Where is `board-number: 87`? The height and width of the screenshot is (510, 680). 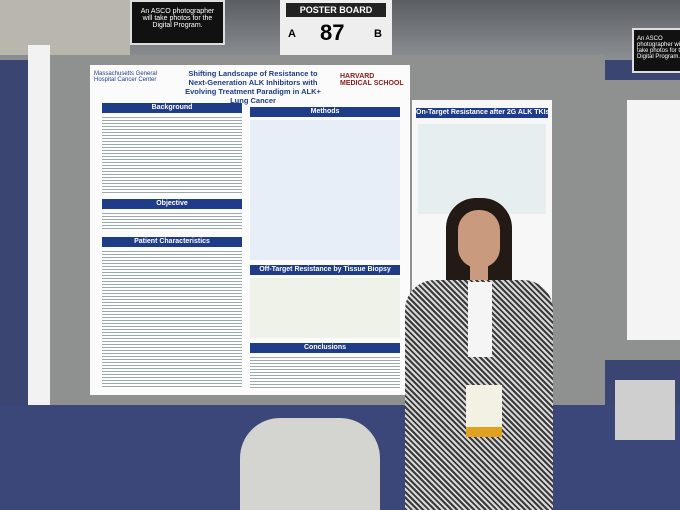 board-number: 87 is located at coordinates (332, 32).